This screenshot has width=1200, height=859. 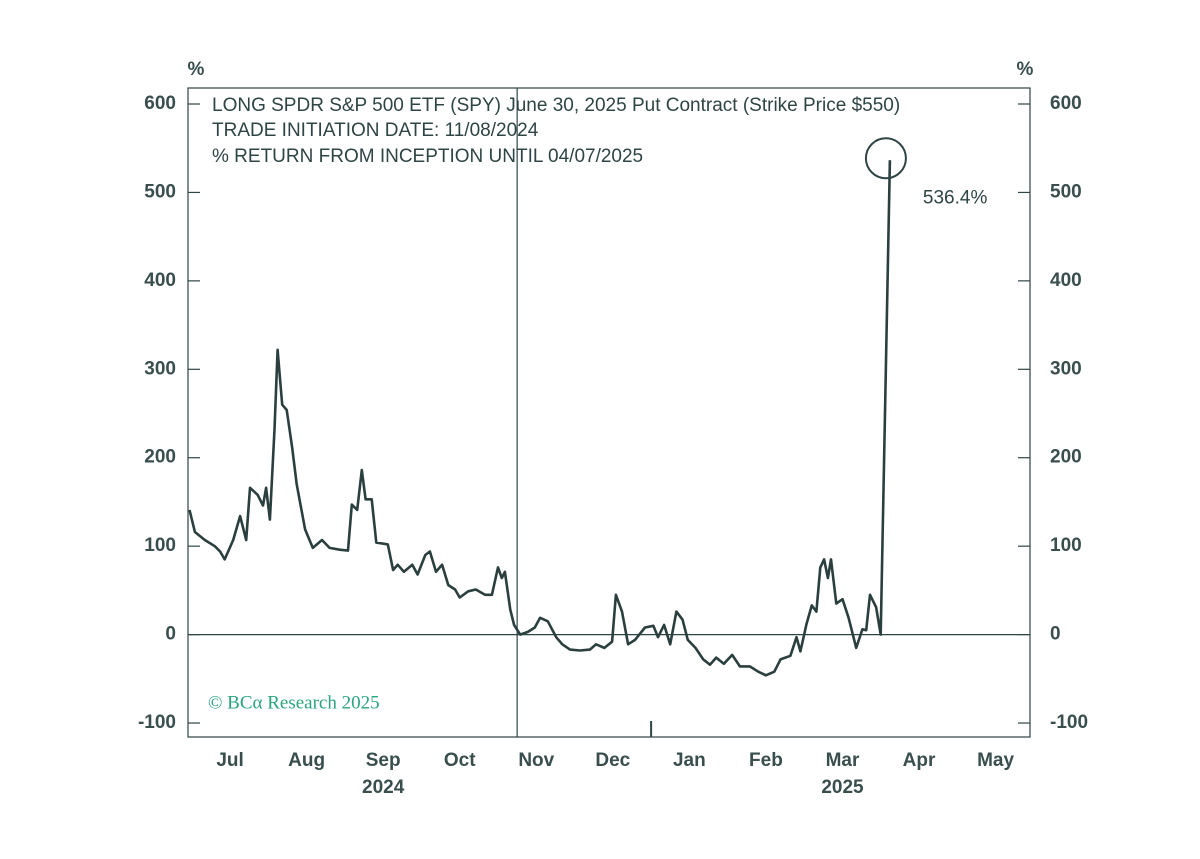 I want to click on y2-tick-label: 0, so click(x=1055, y=634).